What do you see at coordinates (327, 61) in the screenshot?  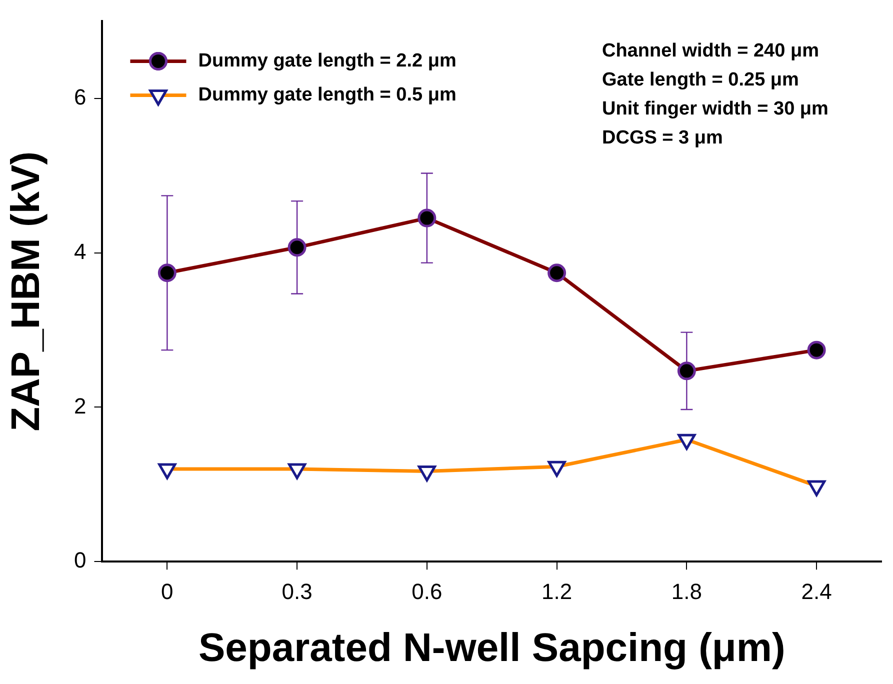 I see `legend-label: Dummy gate length = 2.2 μm` at bounding box center [327, 61].